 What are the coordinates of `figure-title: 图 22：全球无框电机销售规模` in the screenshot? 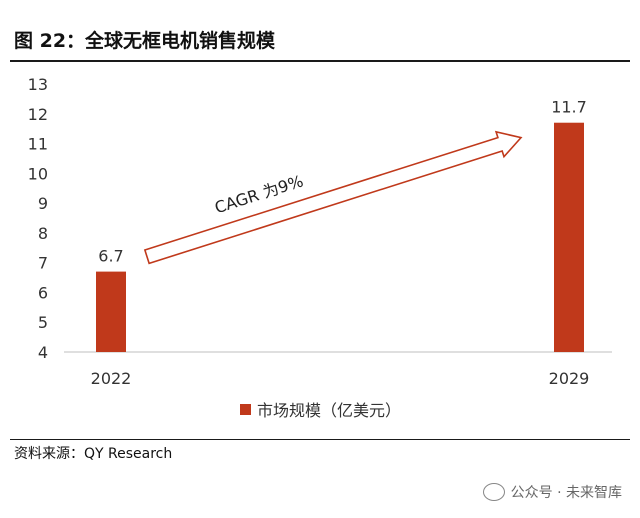 It's located at (145, 41).